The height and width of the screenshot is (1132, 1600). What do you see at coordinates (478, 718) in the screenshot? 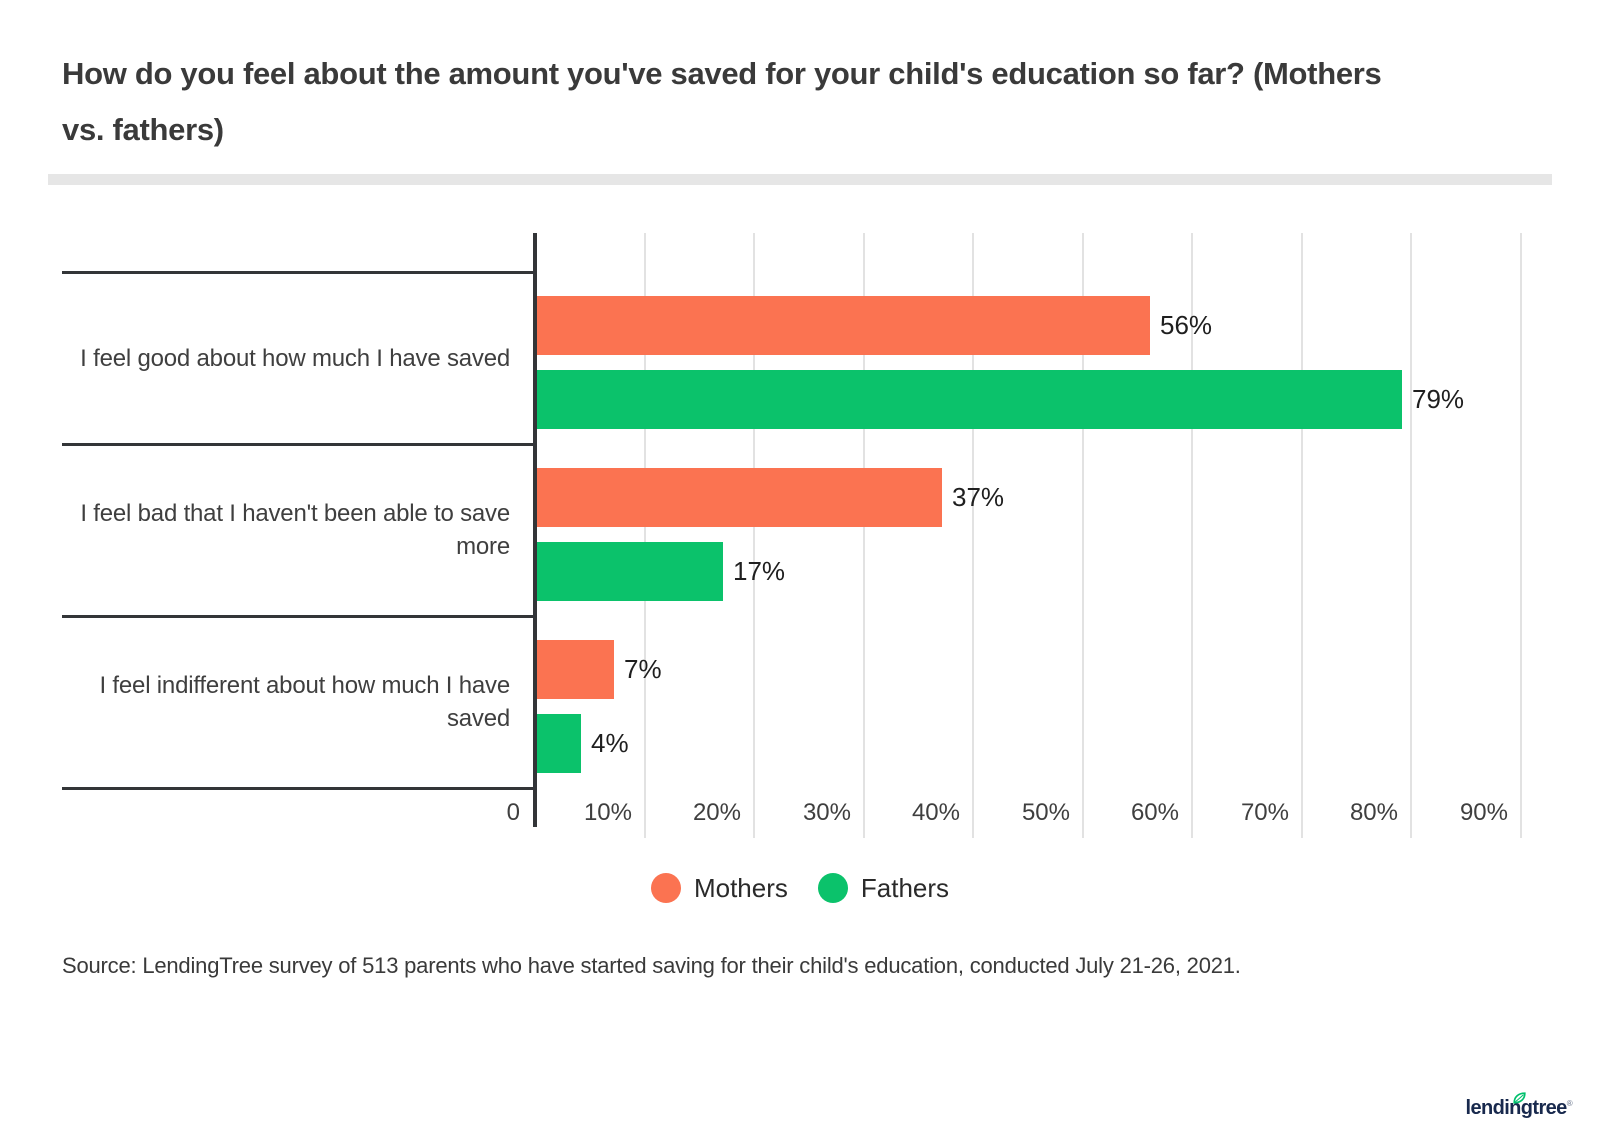
I see `category-label-line: saved` at bounding box center [478, 718].